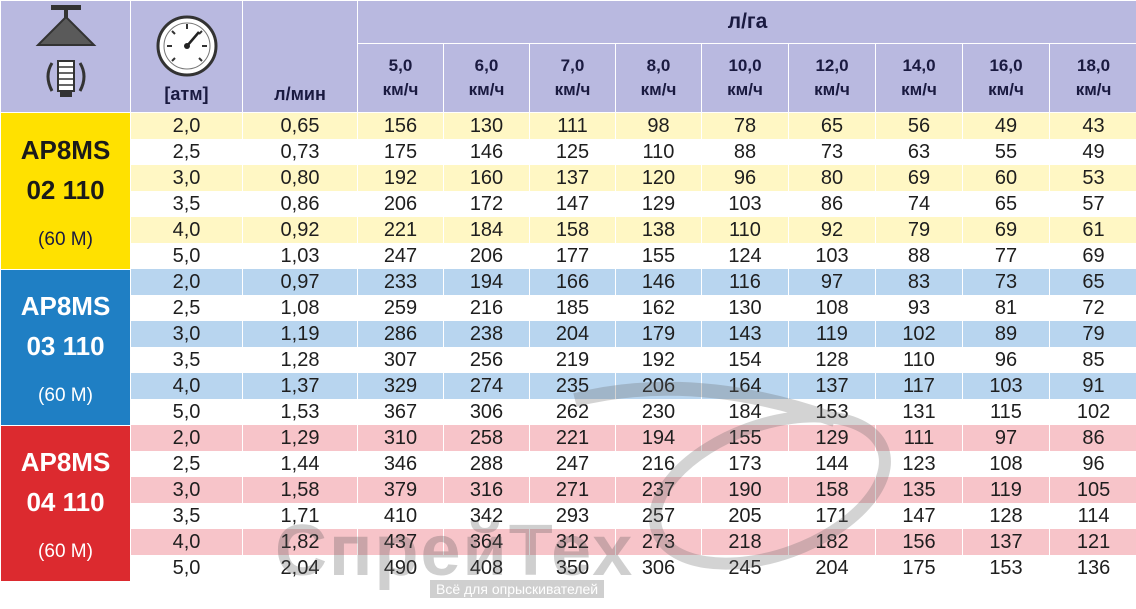 The width and height of the screenshot is (1136, 609). I want to click on flow-cell: 0,73, so click(300, 152).